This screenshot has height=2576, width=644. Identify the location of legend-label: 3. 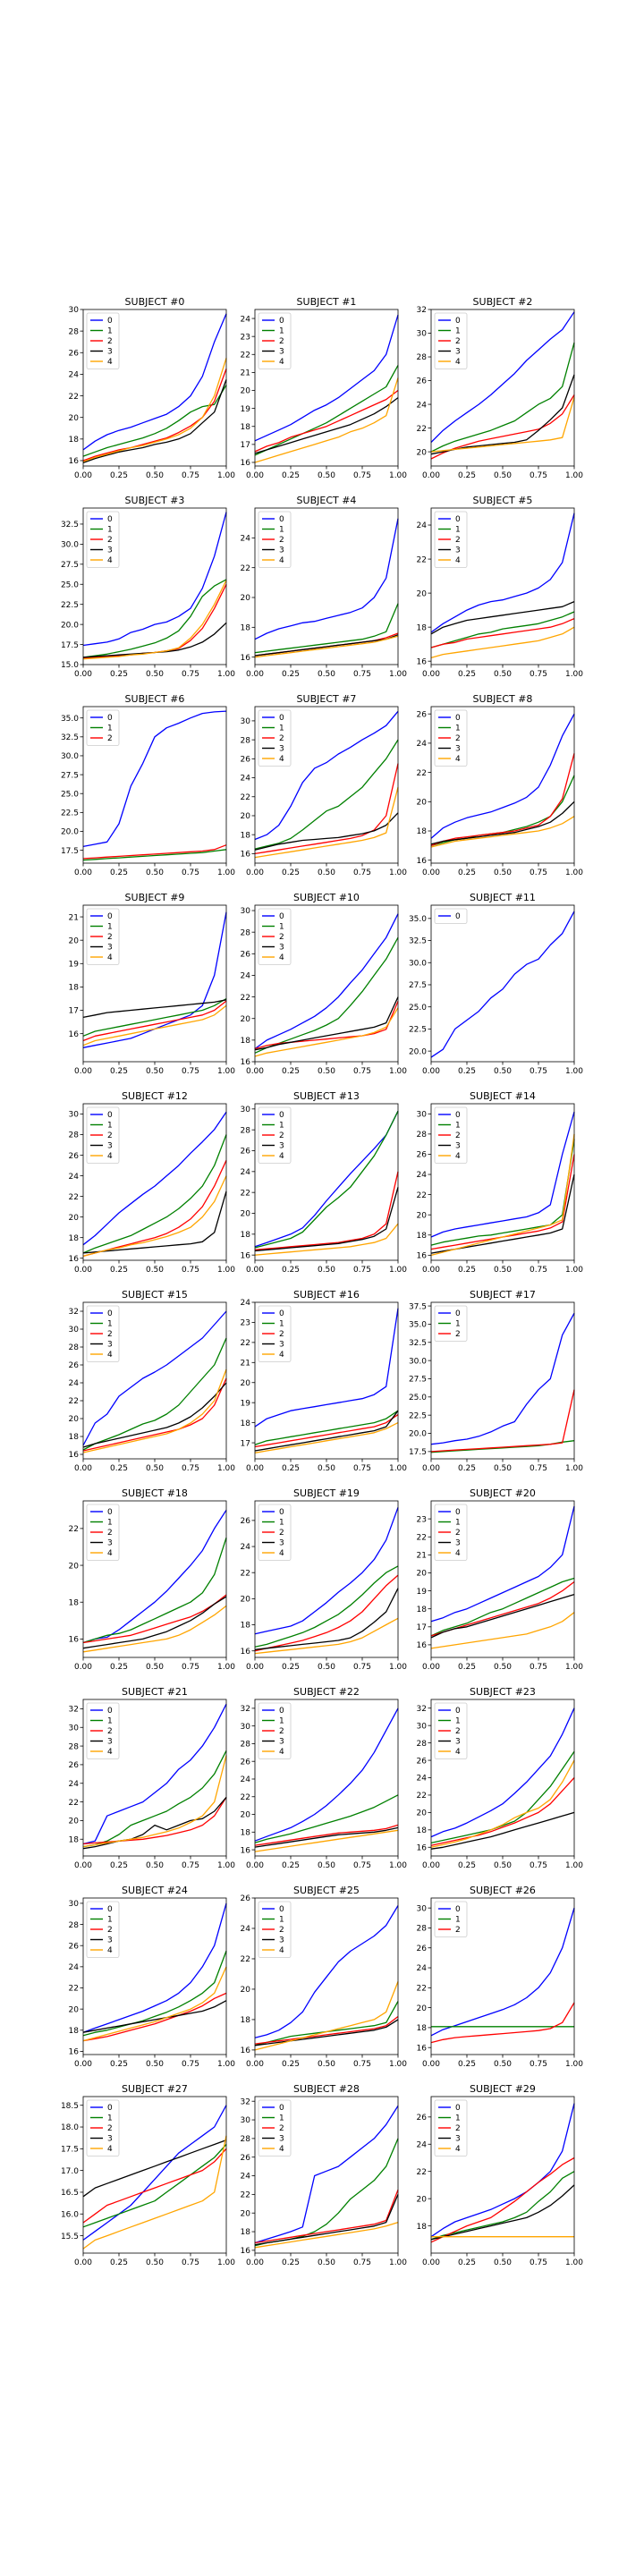
(458, 1543).